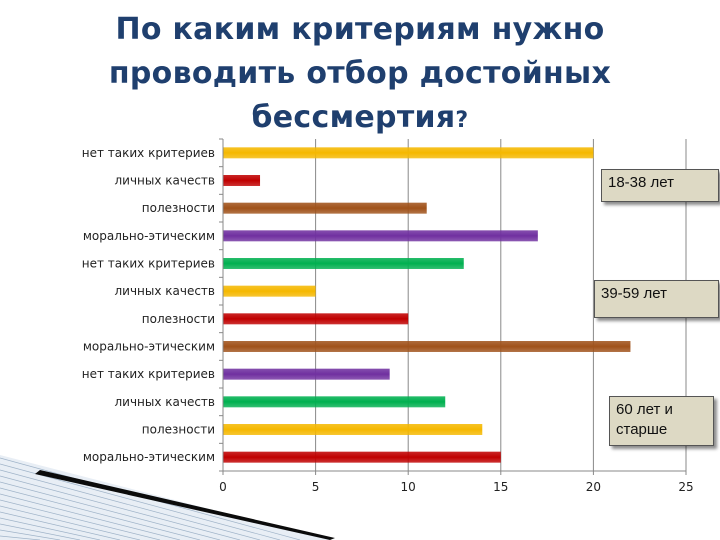 This screenshot has height=540, width=720. Describe the element at coordinates (660, 185) in the screenshot. I see `age-group-callout-18-38: 18-38 лет` at that location.